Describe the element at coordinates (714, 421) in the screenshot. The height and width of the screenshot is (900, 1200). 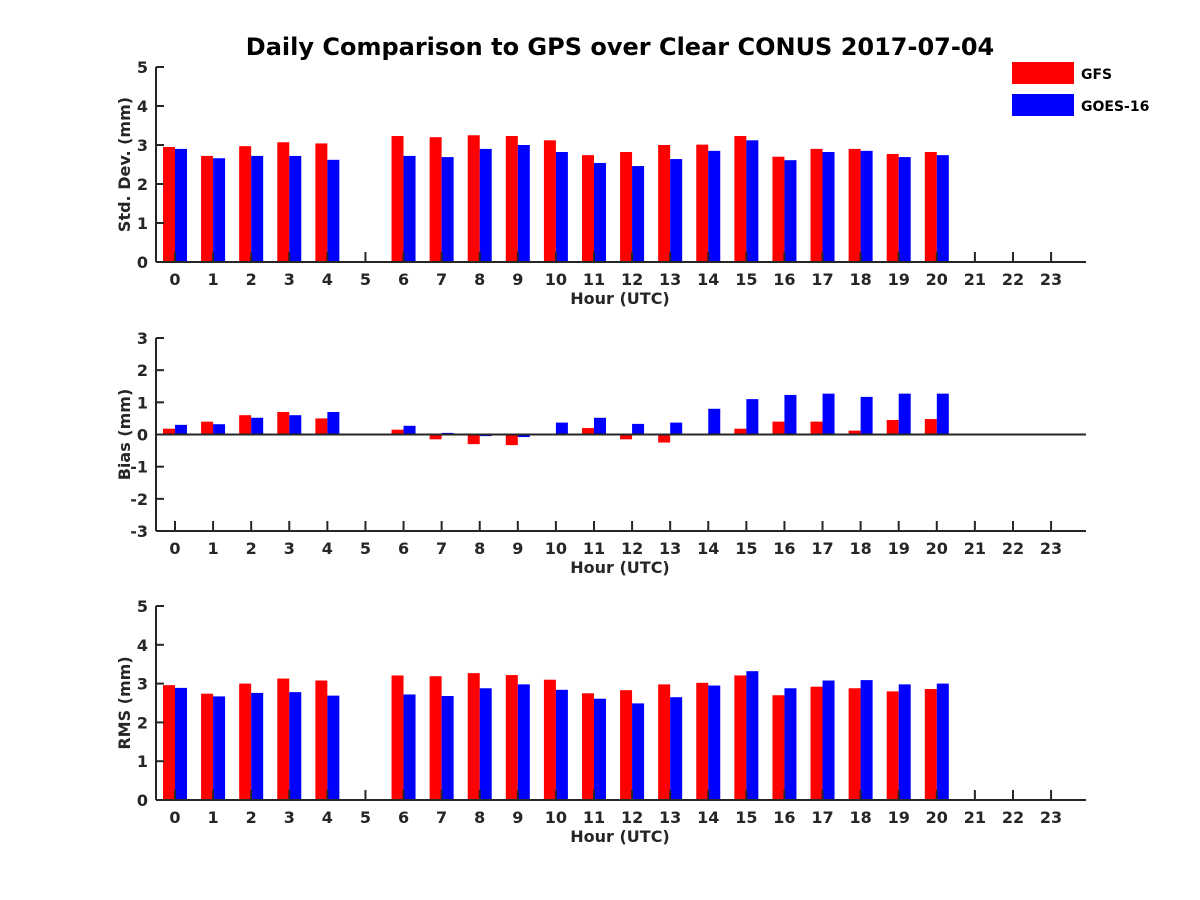
I see `bias-bar-goes16-h14` at that location.